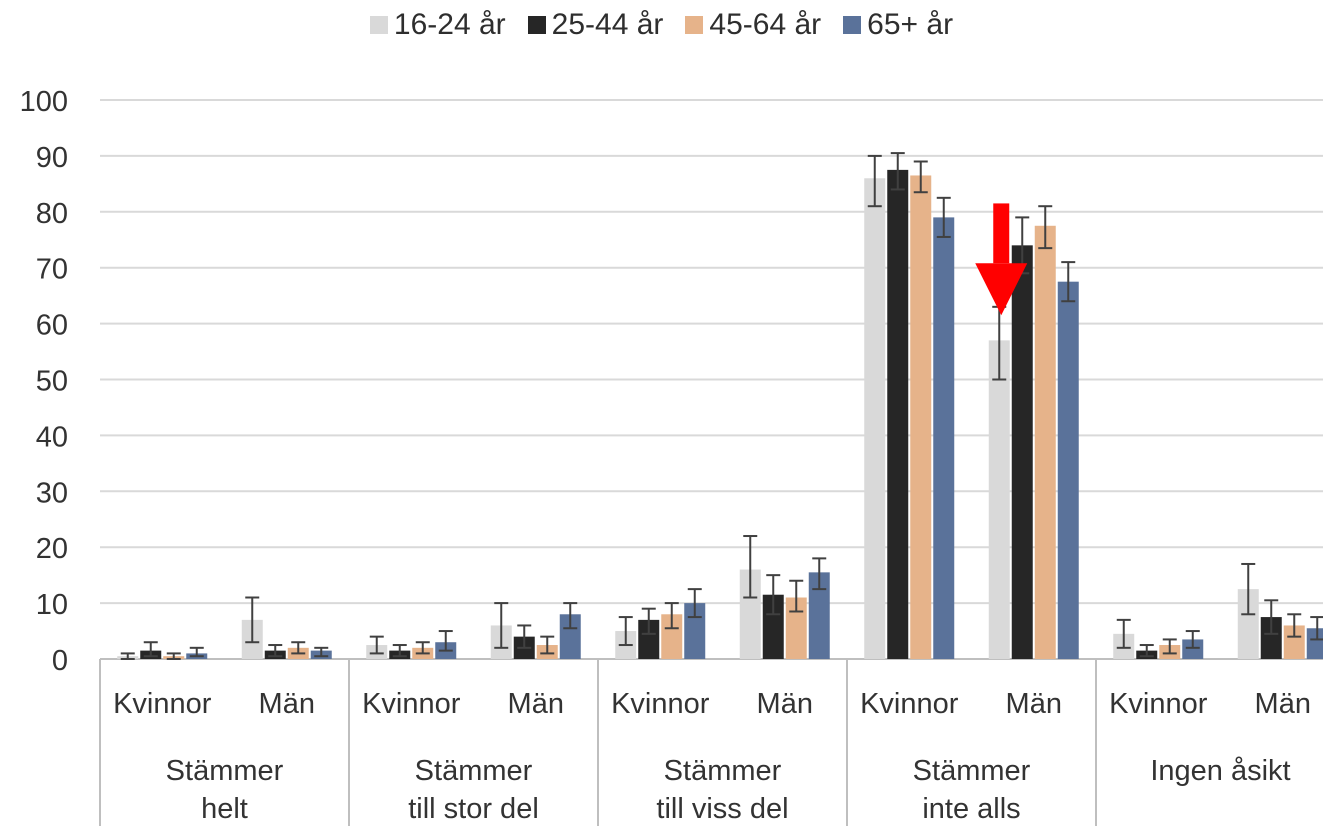 This screenshot has width=1323, height=826. Describe the element at coordinates (52, 605) in the screenshot. I see `y-tick-label: 10` at that location.